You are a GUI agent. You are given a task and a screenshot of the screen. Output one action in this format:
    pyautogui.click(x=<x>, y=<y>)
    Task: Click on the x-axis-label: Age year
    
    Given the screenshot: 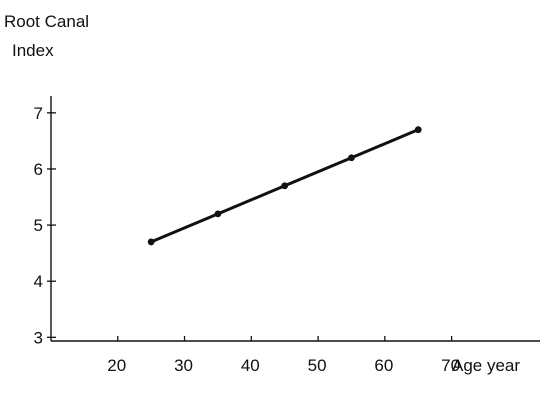 What is the action you would take?
    pyautogui.click(x=486, y=365)
    